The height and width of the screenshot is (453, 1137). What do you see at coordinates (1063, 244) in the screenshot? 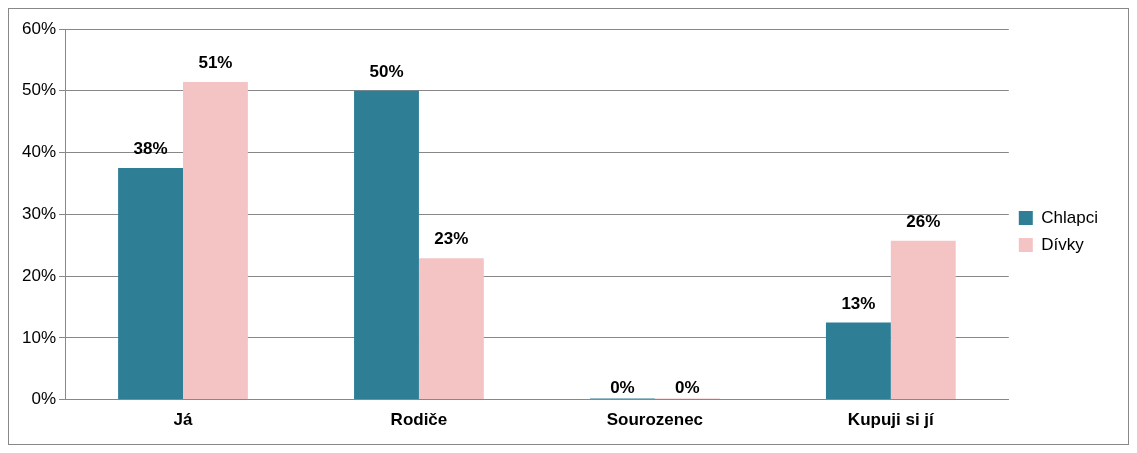
I see `legend-label: Dívky` at bounding box center [1063, 244].